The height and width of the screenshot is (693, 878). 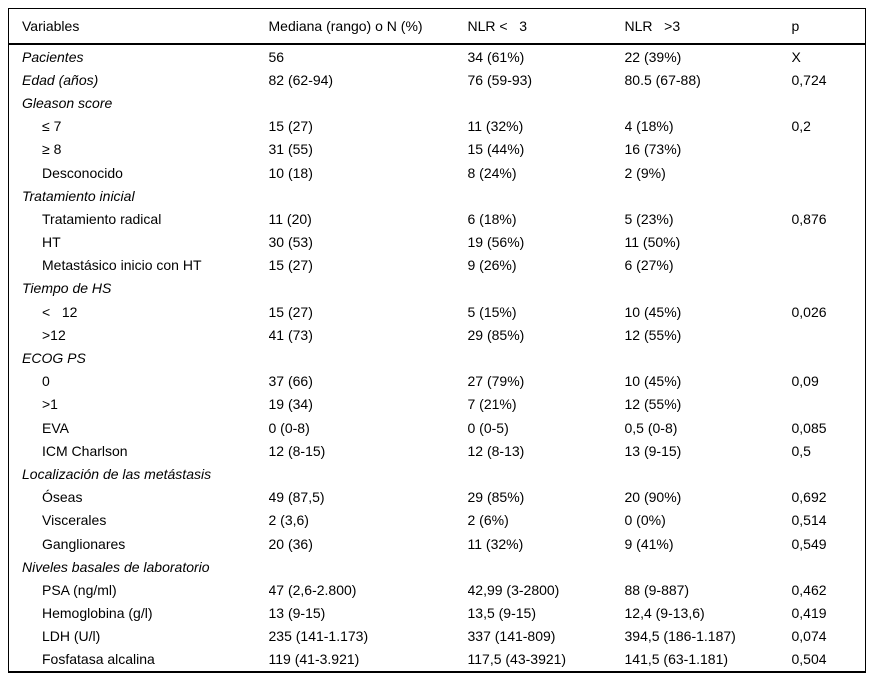 What do you see at coordinates (511, 636) in the screenshot?
I see `cell-nlr-low: 337 (141-809)` at bounding box center [511, 636].